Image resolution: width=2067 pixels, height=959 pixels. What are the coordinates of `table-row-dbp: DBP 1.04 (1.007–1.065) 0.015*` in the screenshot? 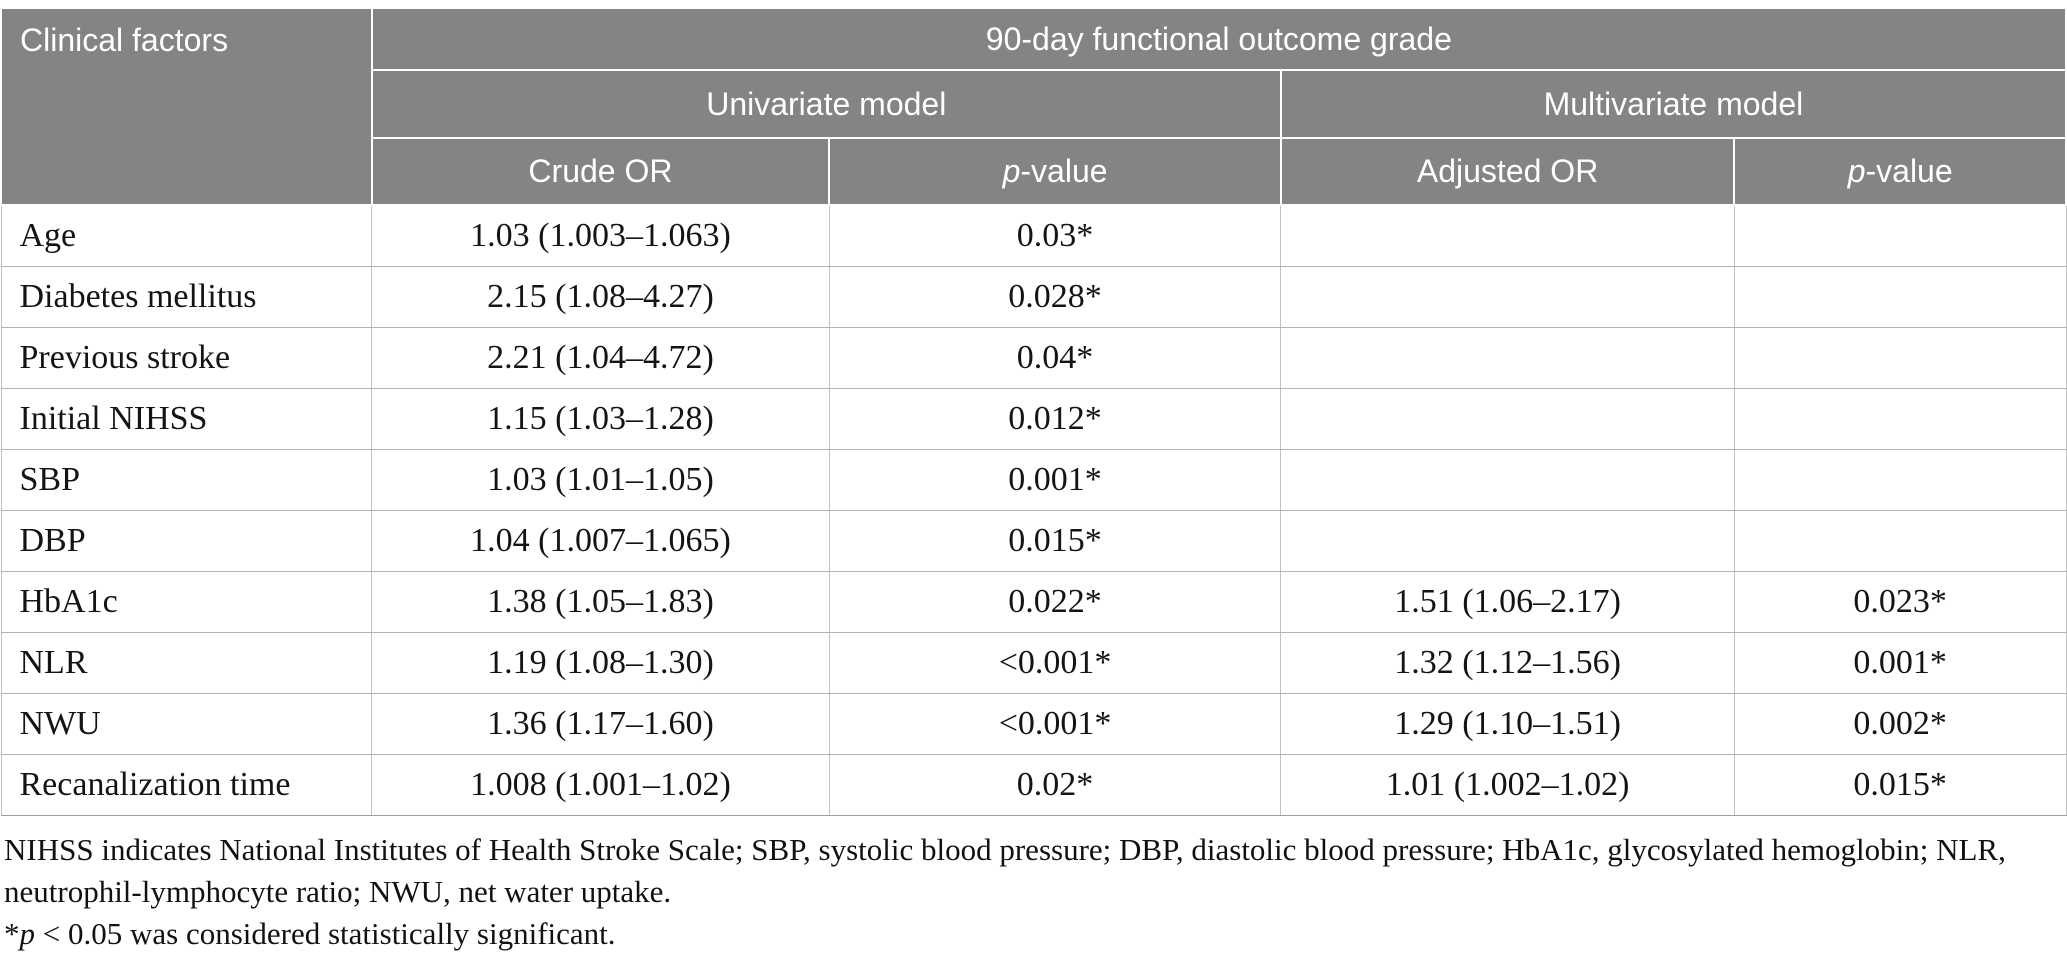 It's located at (1033, 541).